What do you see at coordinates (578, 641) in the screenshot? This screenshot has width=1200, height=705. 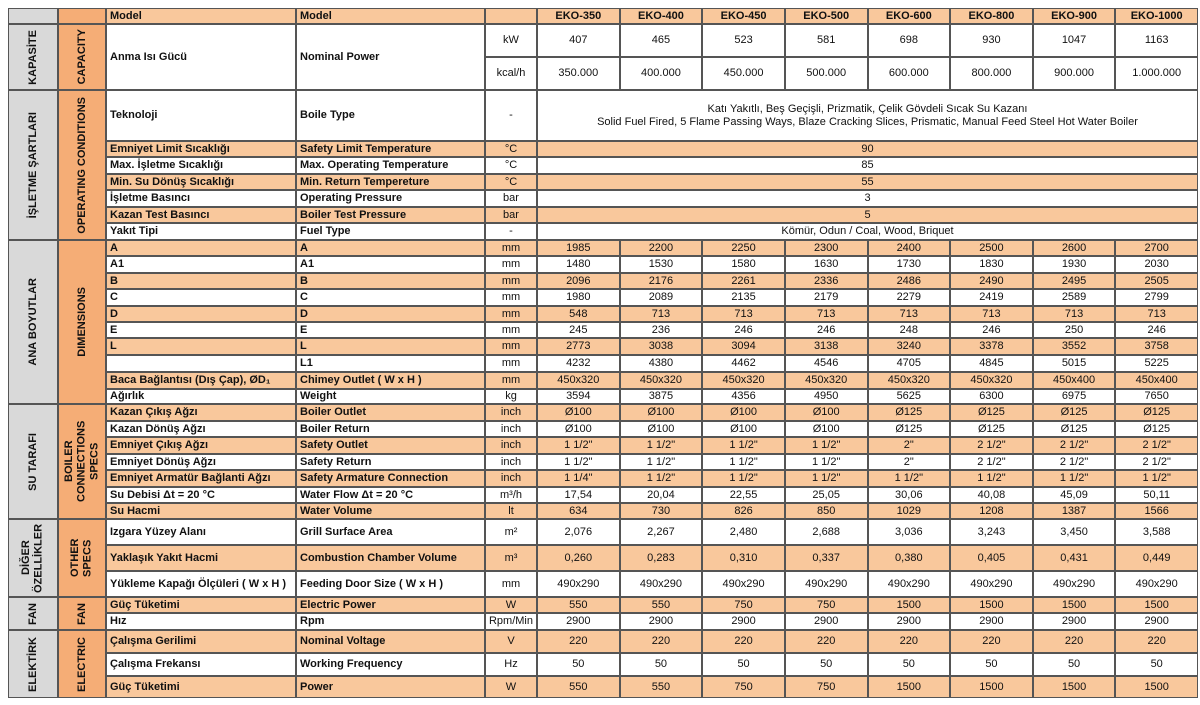 I see `value: 220` at bounding box center [578, 641].